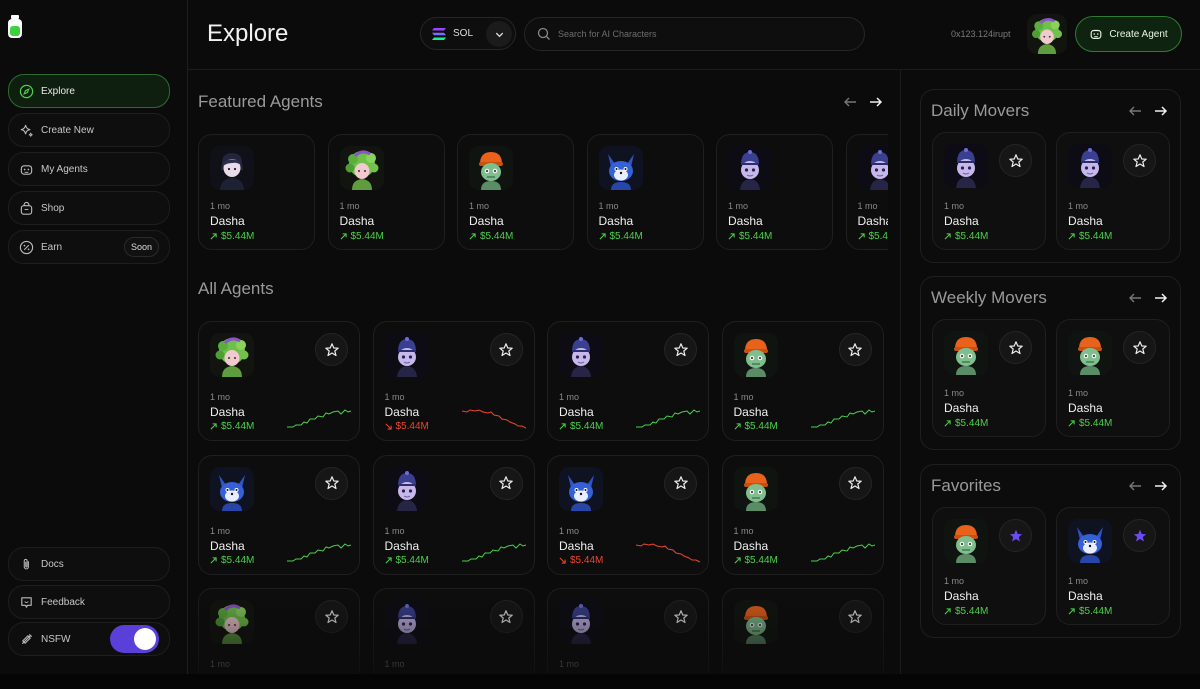 This screenshot has width=1200, height=689. I want to click on sidebar-item-my-agents: My Agents, so click(89, 169).